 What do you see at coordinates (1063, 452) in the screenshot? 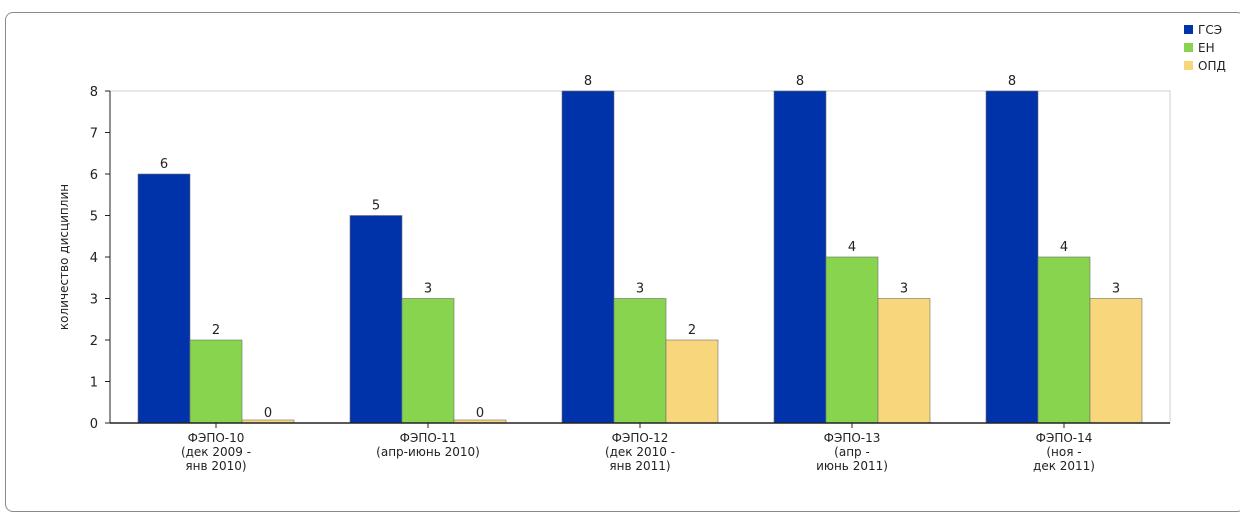
I see `x-category-label: (ноя -` at bounding box center [1063, 452].